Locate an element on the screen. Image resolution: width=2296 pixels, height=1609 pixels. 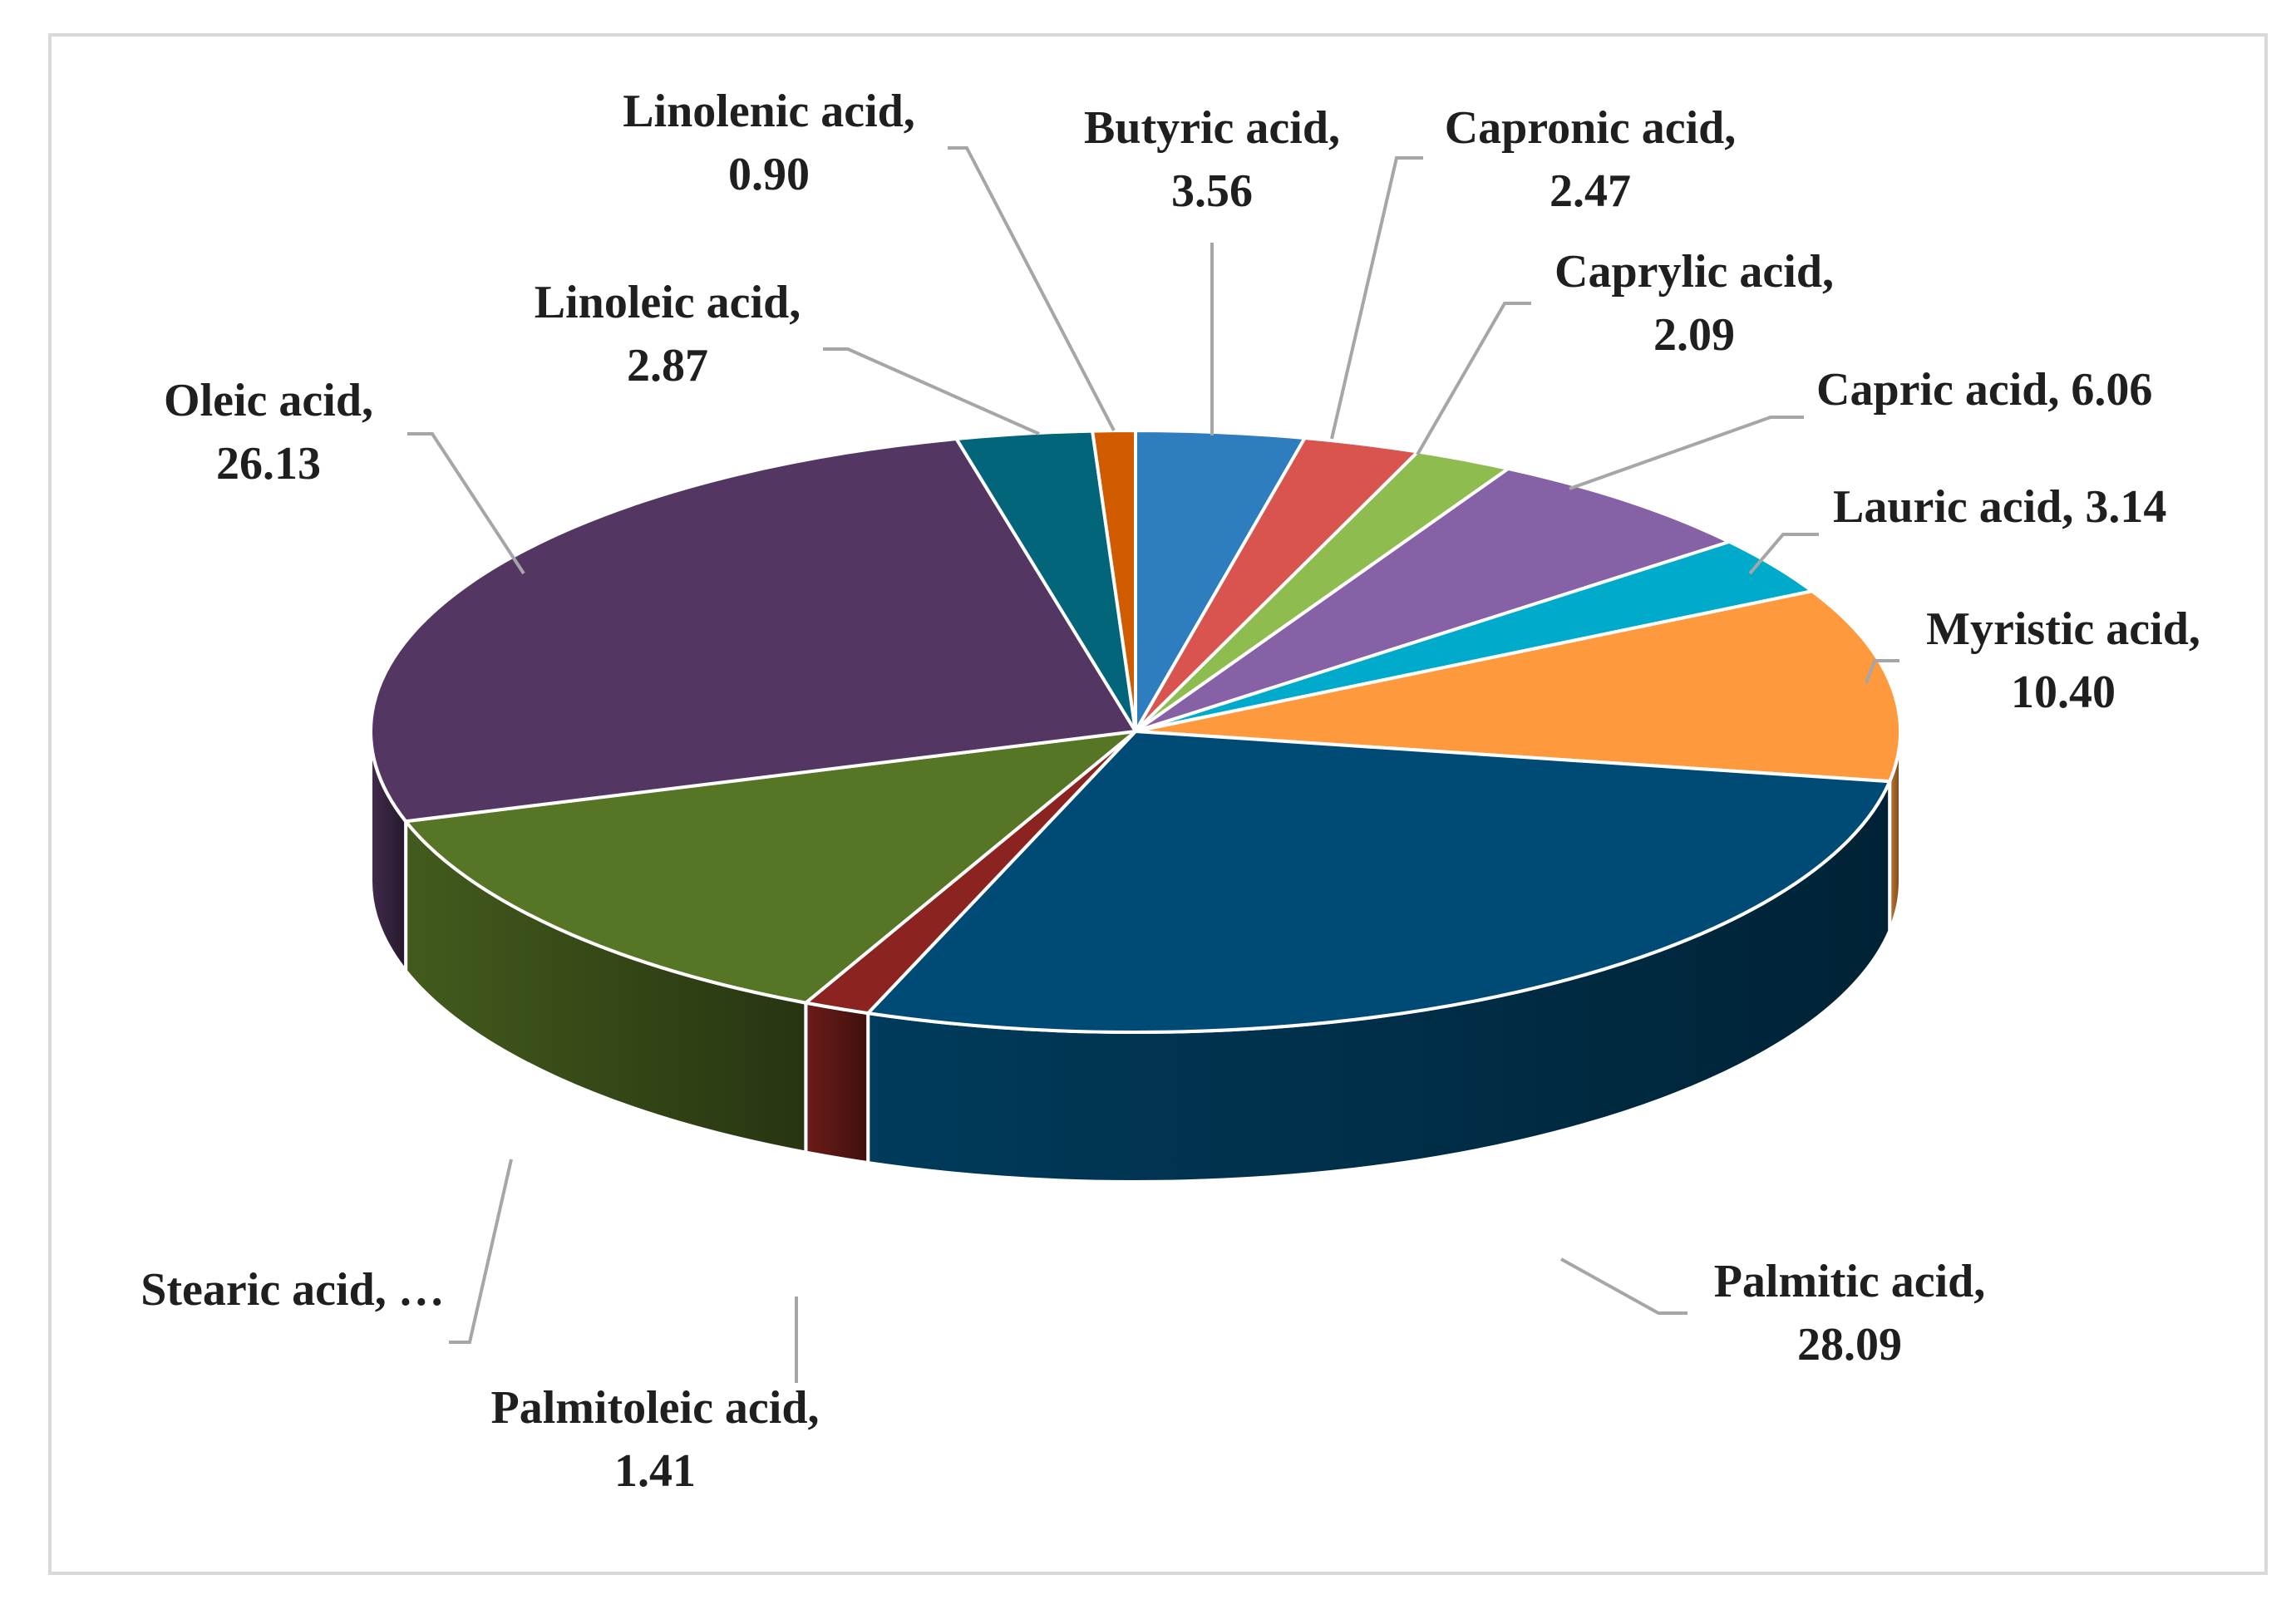
data-label-lauric-acid: Lauric acid, 3.14 is located at coordinates (1999, 507).